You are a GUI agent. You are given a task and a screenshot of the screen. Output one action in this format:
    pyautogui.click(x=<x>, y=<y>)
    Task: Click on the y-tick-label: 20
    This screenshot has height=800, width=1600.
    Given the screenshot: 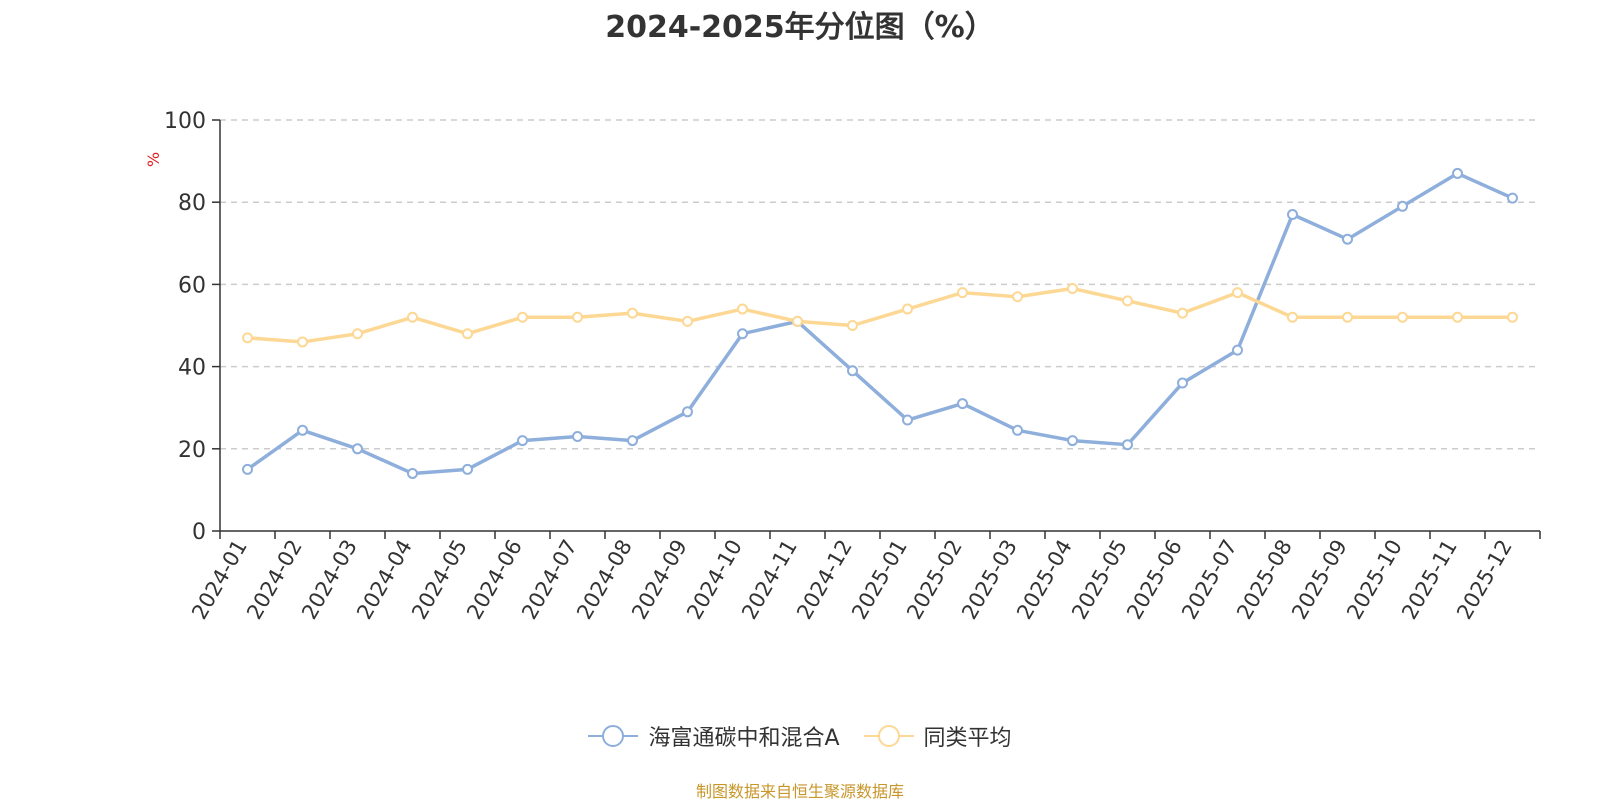 What is the action you would take?
    pyautogui.click(x=192, y=450)
    